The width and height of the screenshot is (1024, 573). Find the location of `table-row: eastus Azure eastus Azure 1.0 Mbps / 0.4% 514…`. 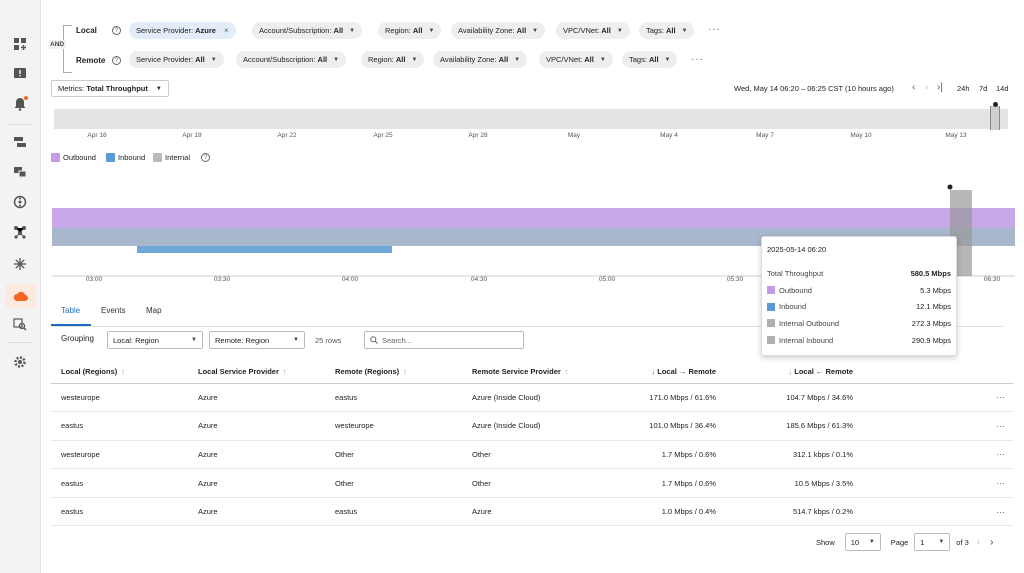

table-row: eastus Azure eastus Azure 1.0 Mbps / 0.4% 514… is located at coordinates (532, 512).